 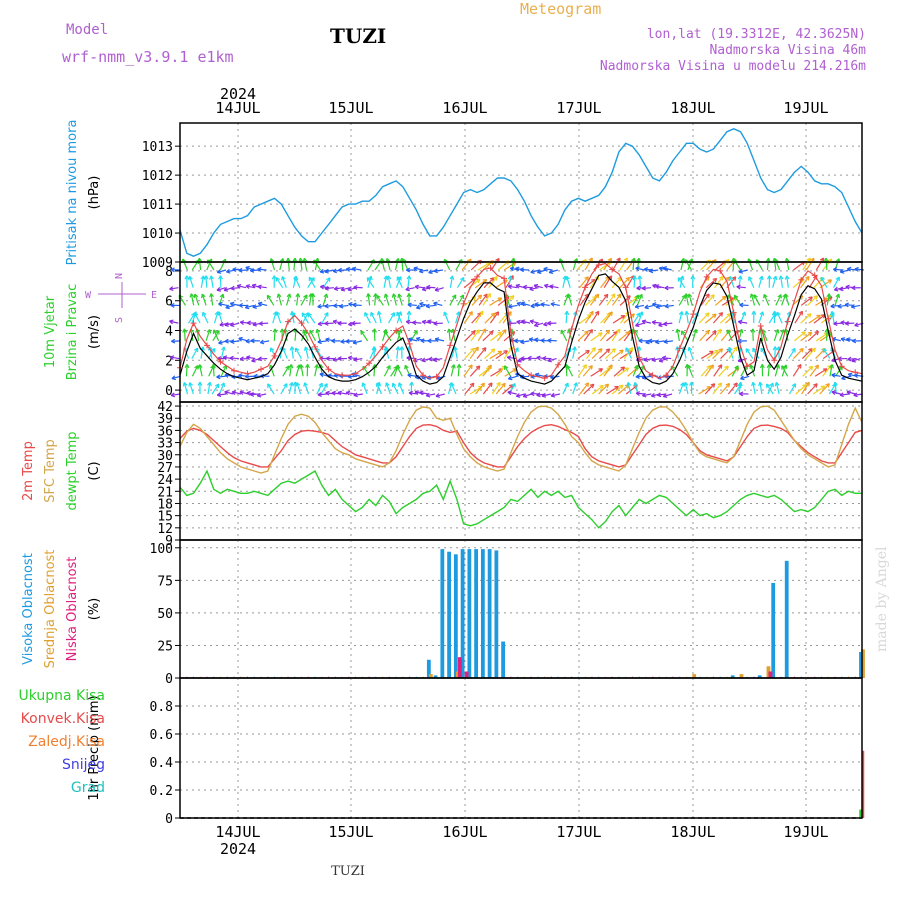 I want to click on bar-precip, so click(x=863, y=784).